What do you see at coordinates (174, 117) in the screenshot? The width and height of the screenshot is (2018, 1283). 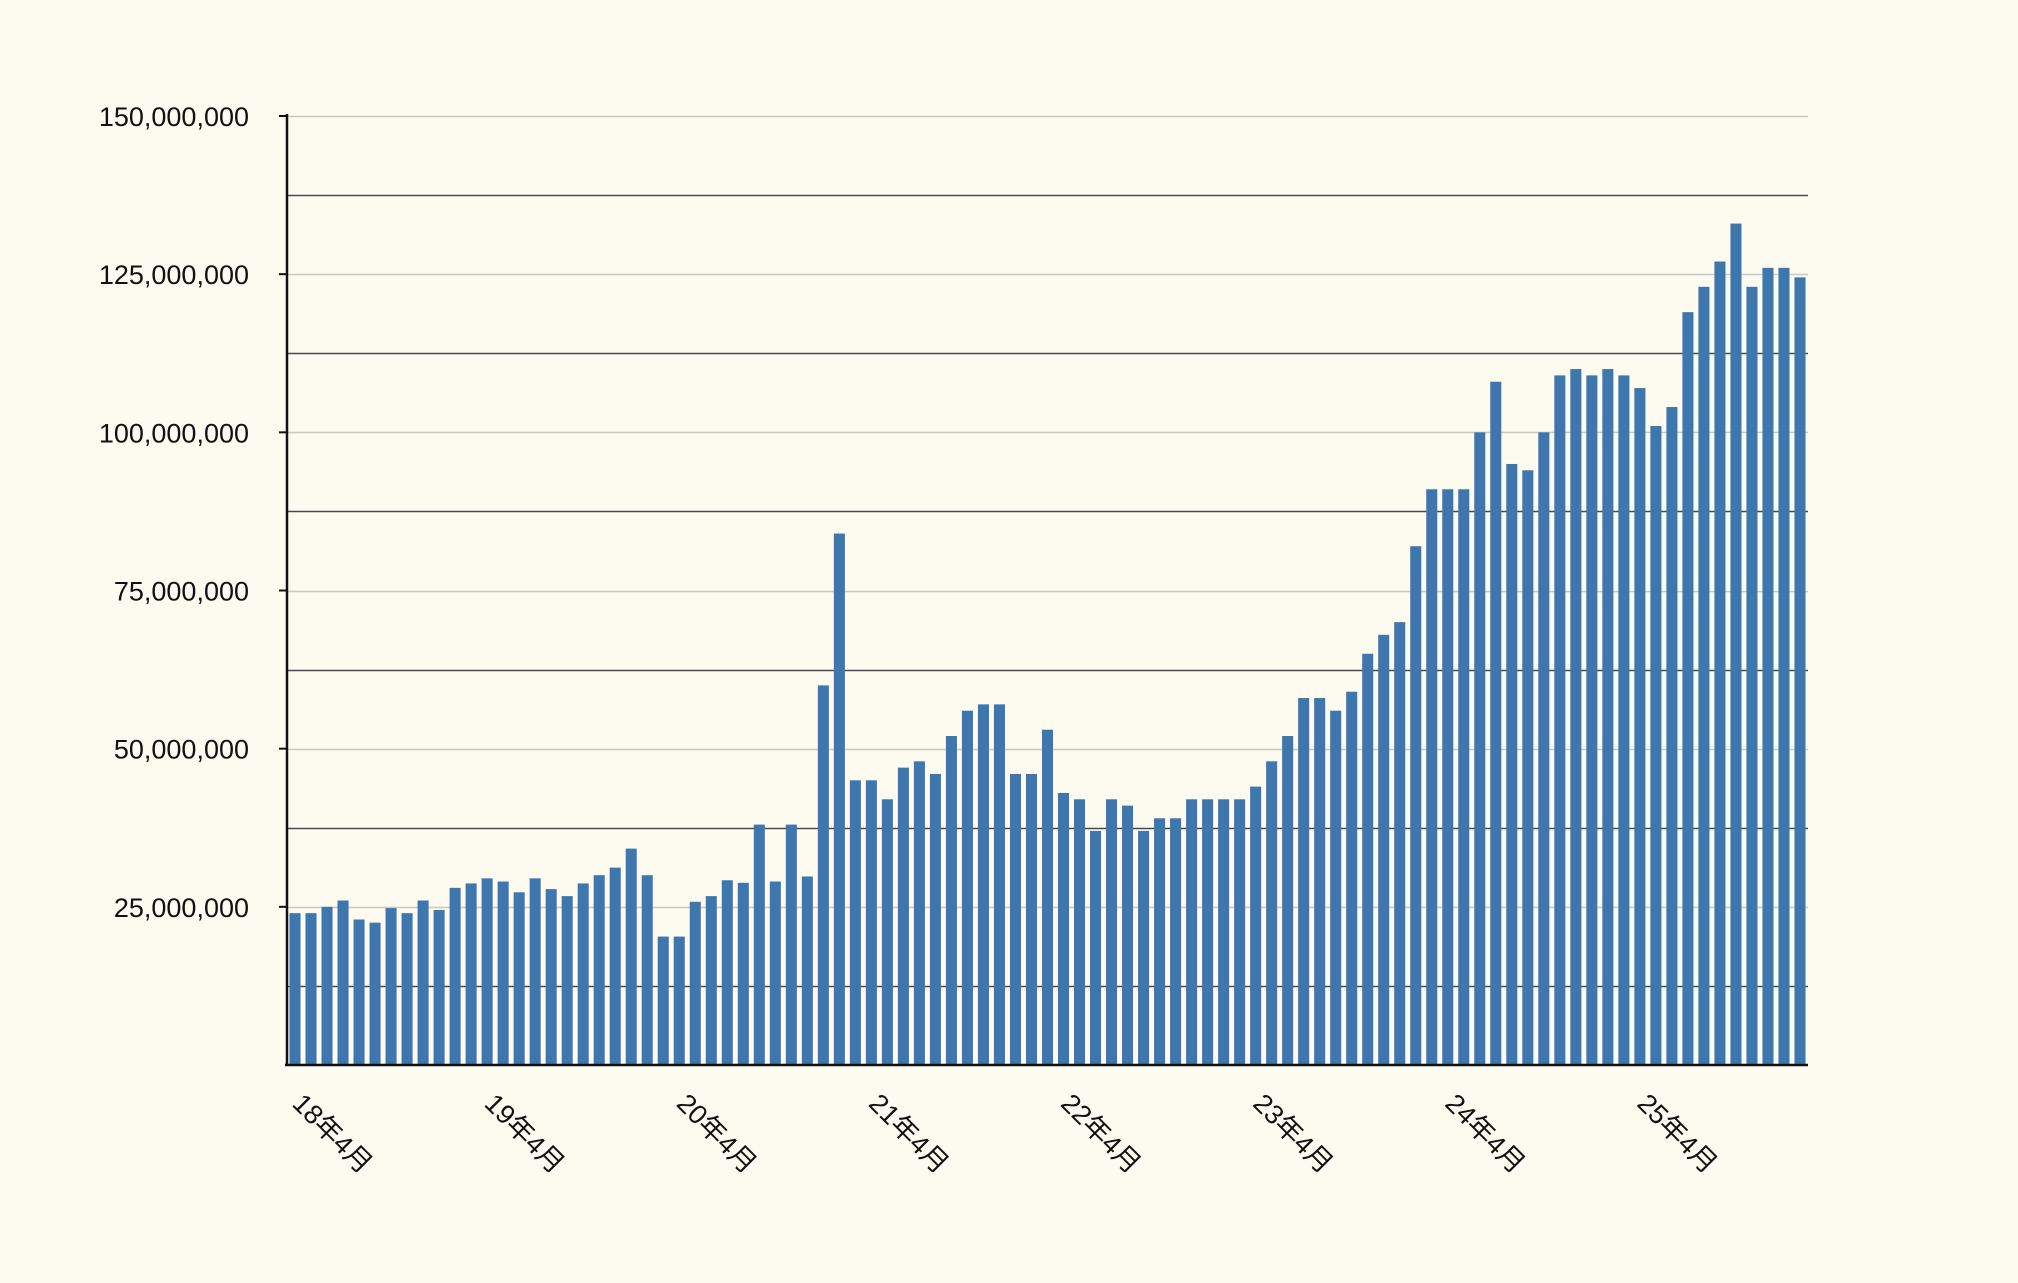 I see `y-tick-label: 150,000,000` at bounding box center [174, 117].